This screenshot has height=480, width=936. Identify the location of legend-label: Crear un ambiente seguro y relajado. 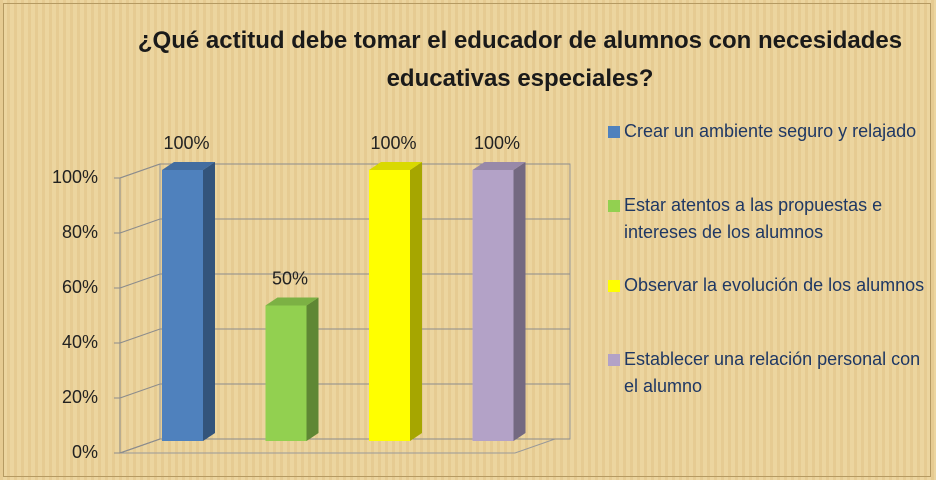
(770, 131).